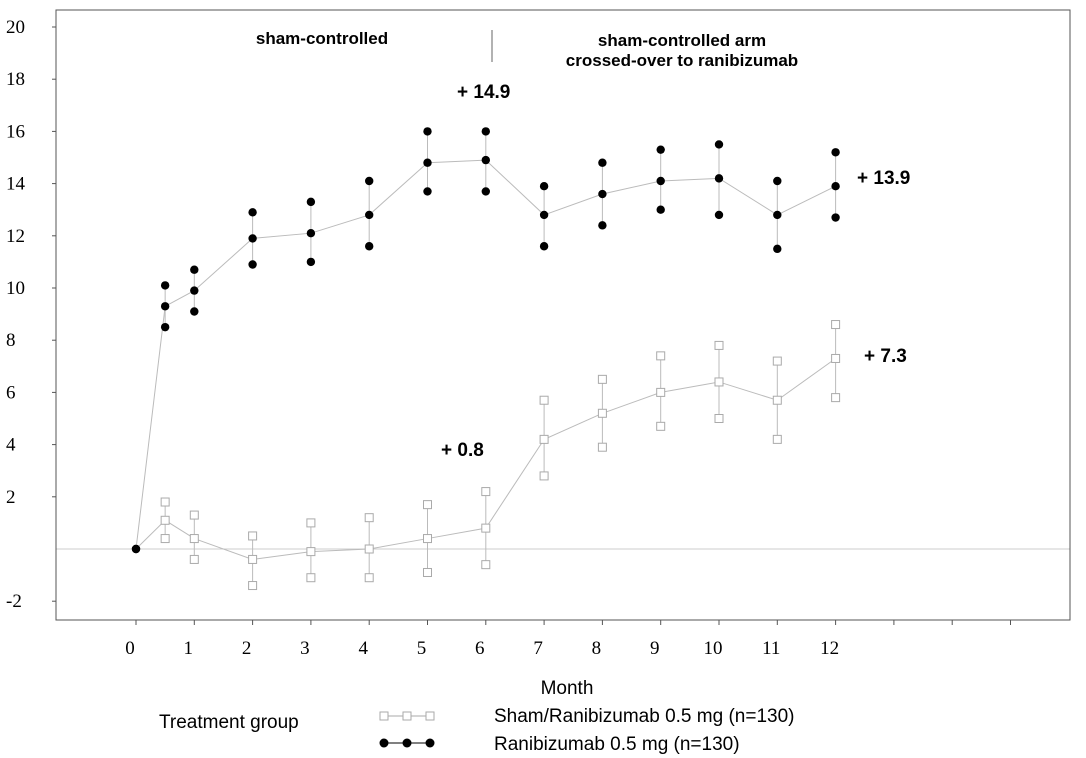 The width and height of the screenshot is (1086, 758). I want to click on x-tick-label: 3, so click(305, 648).